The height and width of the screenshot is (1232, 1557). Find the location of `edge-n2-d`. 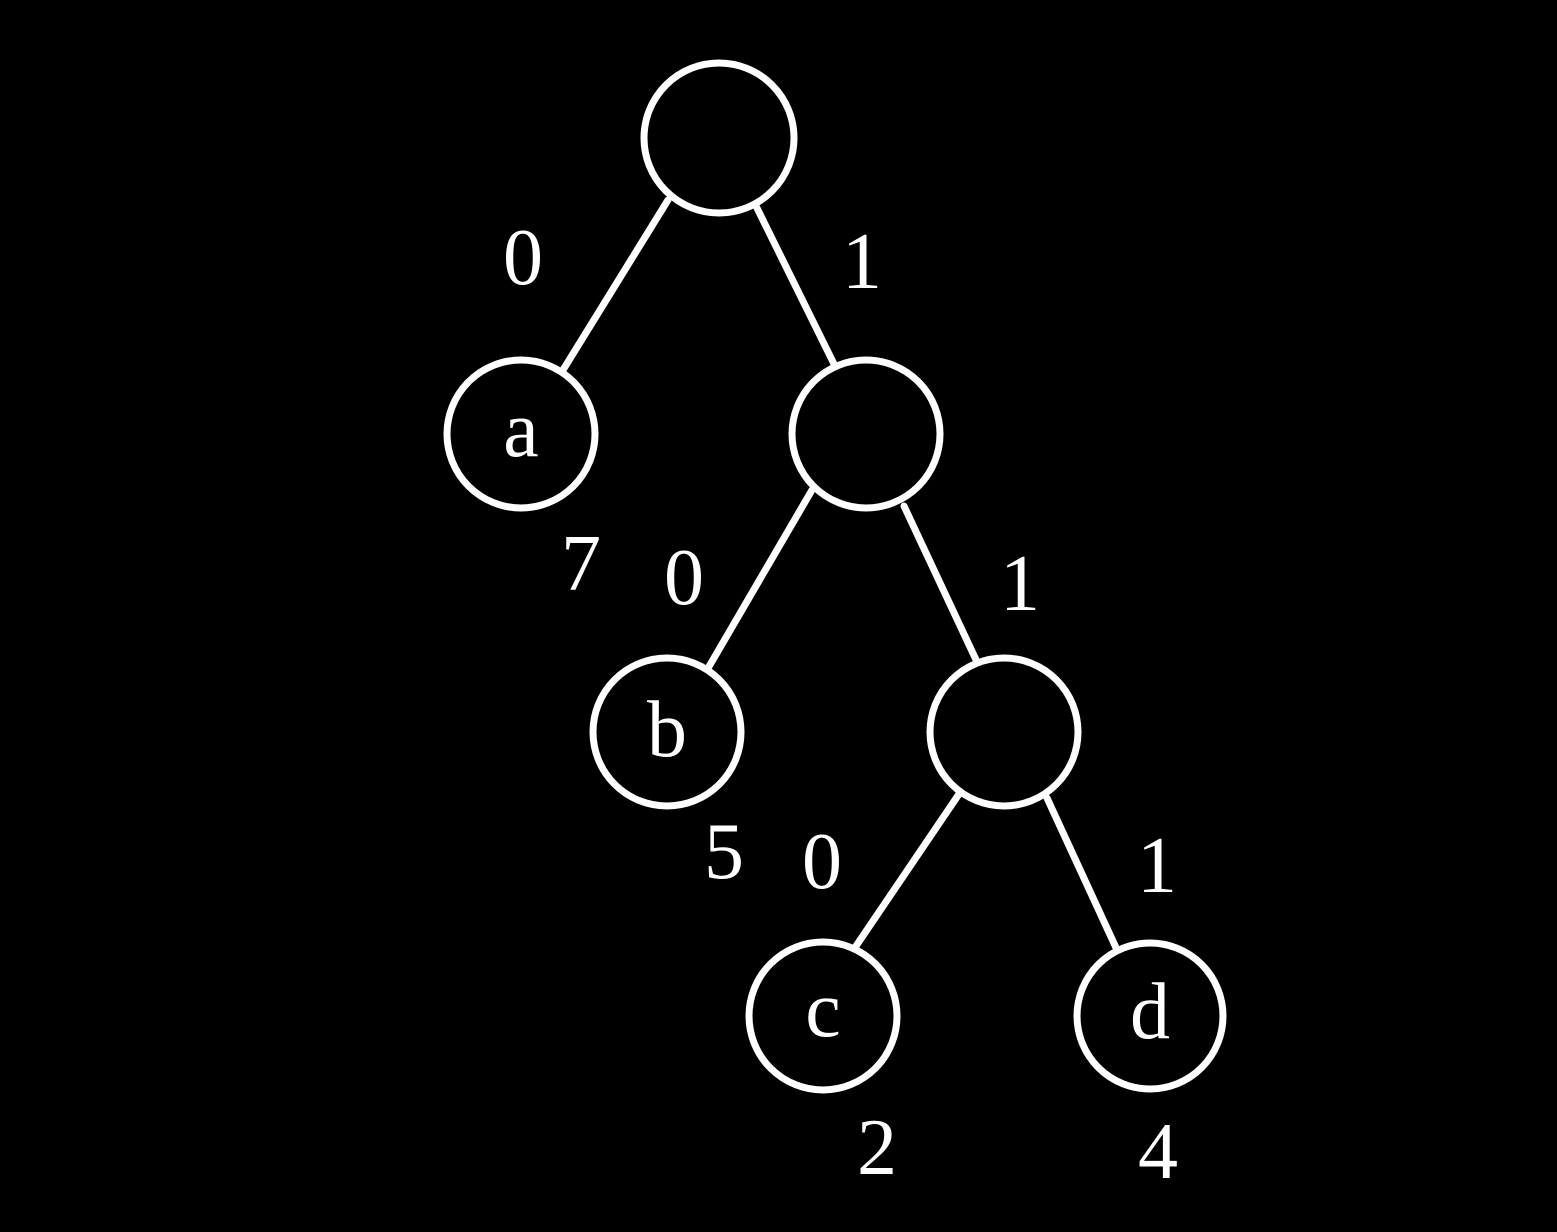

edge-n2-d is located at coordinates (1082, 875).